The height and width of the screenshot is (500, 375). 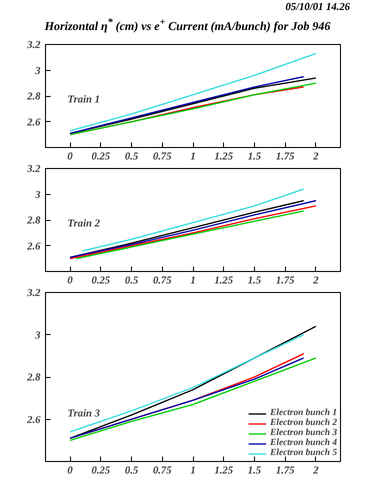 I want to click on legend-label: Electron bunch 5, so click(x=303, y=453).